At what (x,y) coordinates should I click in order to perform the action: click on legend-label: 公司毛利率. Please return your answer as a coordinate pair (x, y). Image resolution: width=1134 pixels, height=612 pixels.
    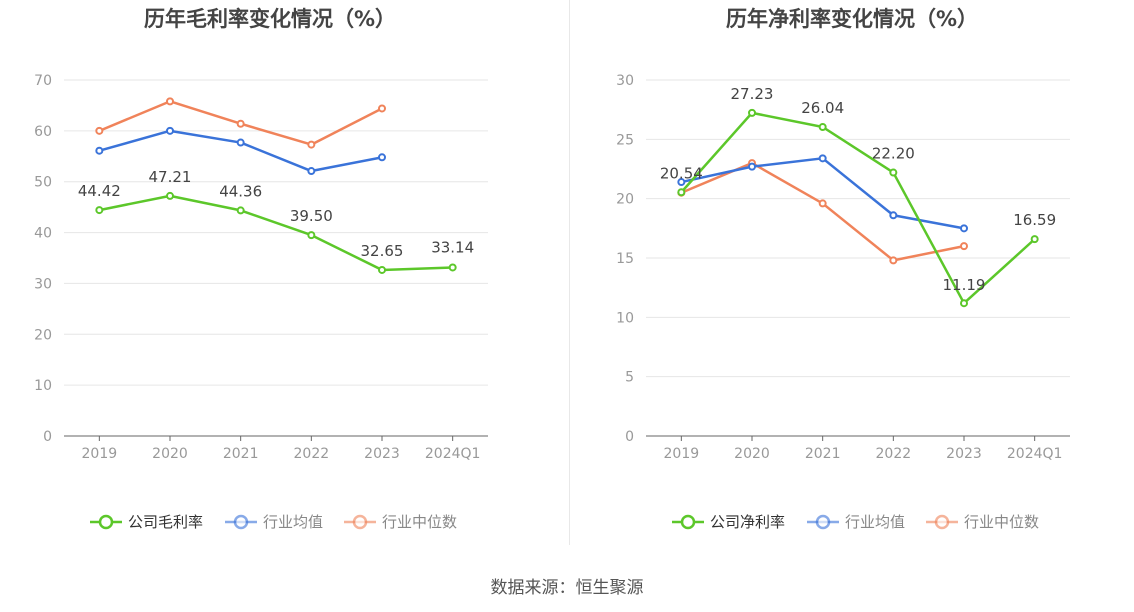
    Looking at the image, I should click on (165, 522).